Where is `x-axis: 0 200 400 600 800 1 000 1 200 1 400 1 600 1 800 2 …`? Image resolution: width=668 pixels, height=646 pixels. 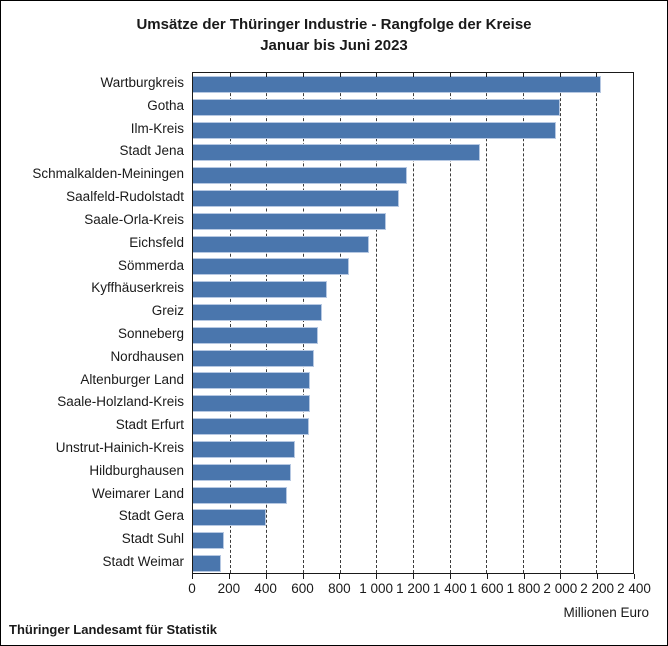
x-axis: 0 200 400 600 800 1 000 1 200 1 400 1 600 1 800 2 … is located at coordinates (419, 589).